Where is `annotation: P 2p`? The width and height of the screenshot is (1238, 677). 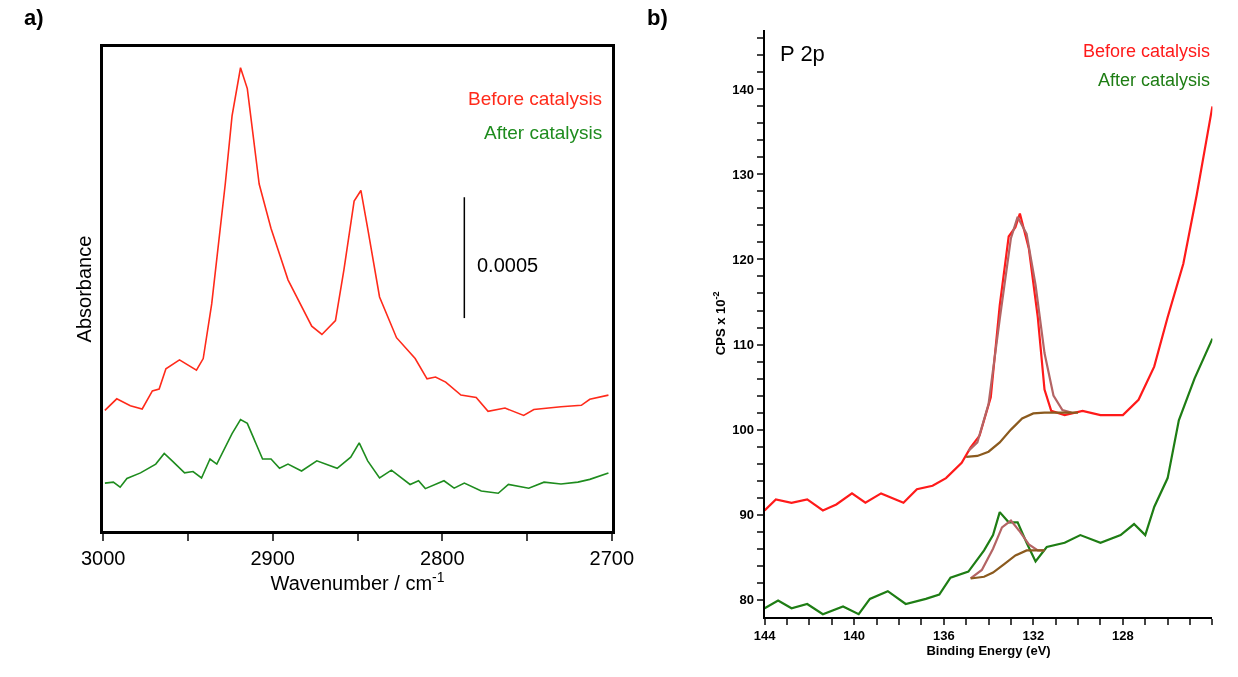
annotation: P 2p is located at coordinates (802, 53).